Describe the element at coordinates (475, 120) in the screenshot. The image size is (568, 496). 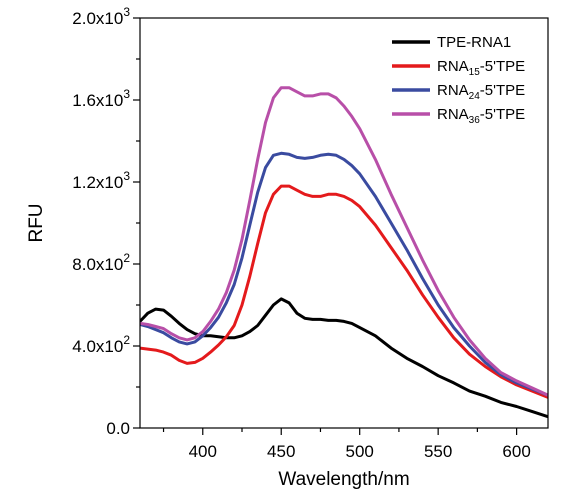
I see `legend-subscript: 36` at that location.